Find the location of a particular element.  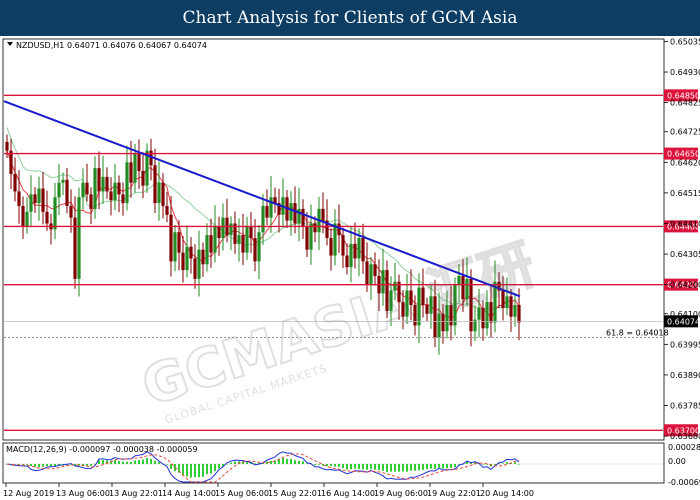

time-tick-label: 19 Aug 06:00 is located at coordinates (401, 493).